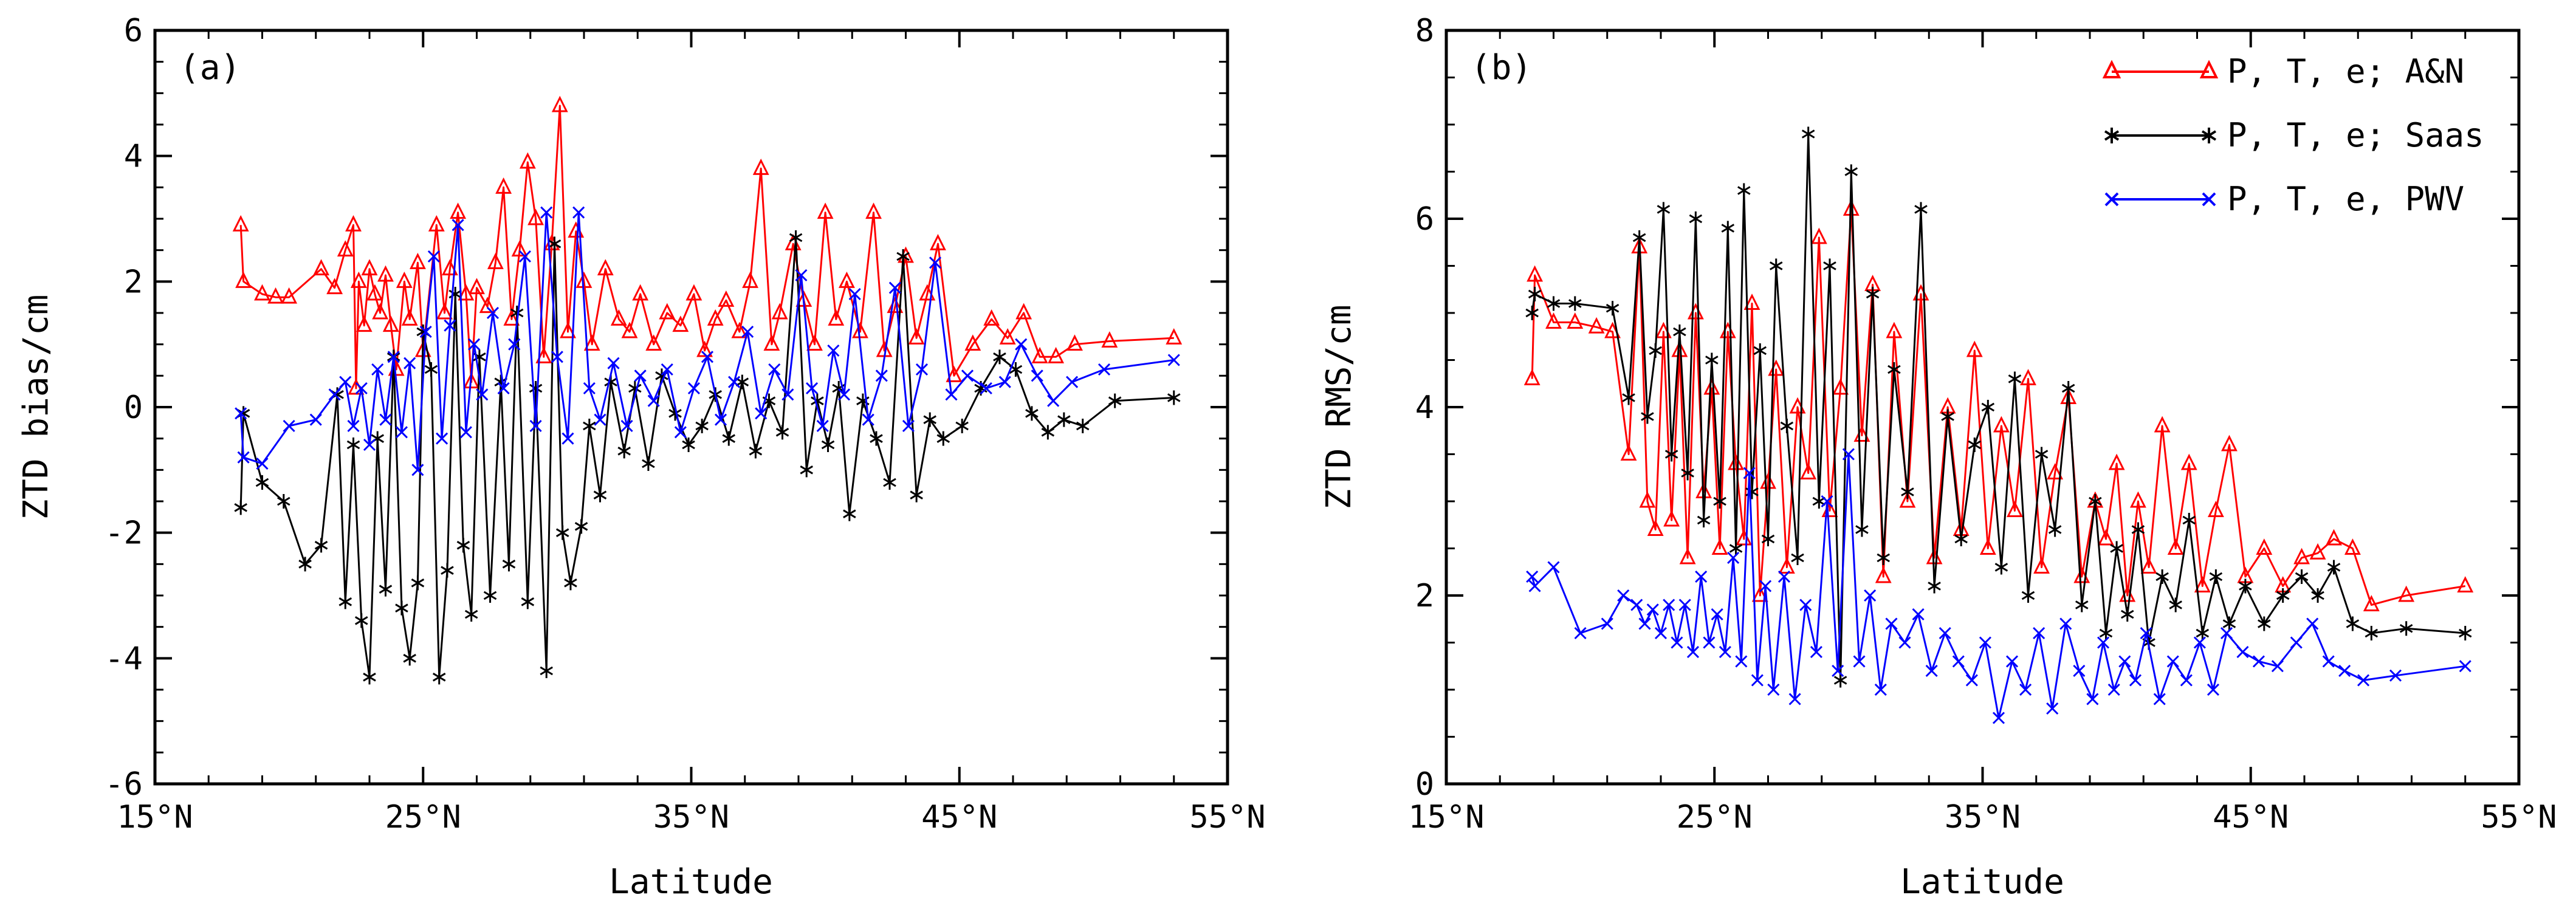  I want to click on legend-label-saas: P, T, e; Saas, so click(2355, 135).